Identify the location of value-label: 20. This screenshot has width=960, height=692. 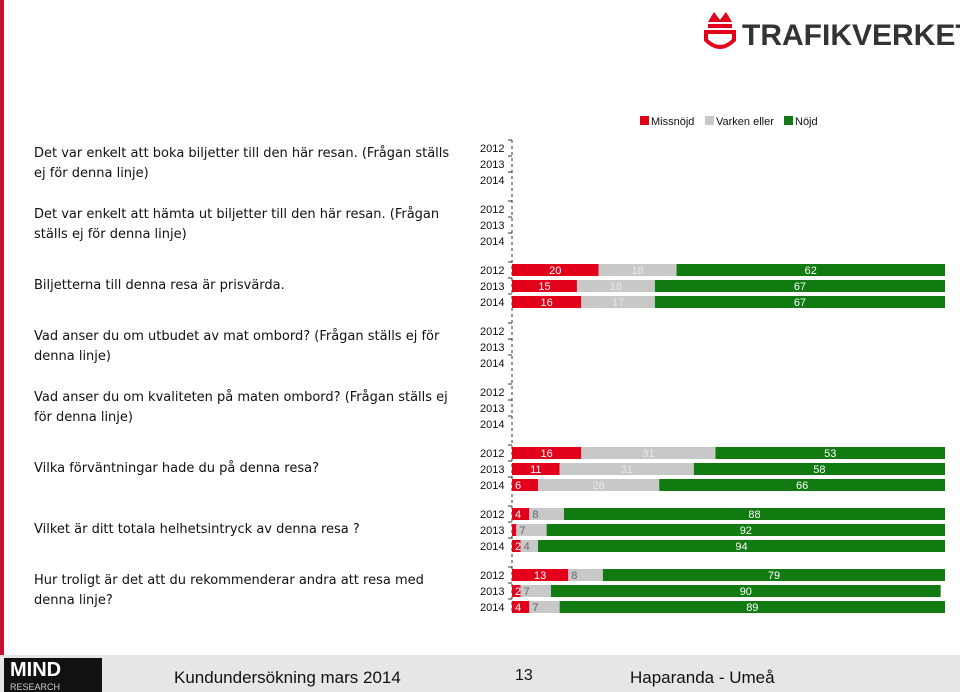
(555, 271).